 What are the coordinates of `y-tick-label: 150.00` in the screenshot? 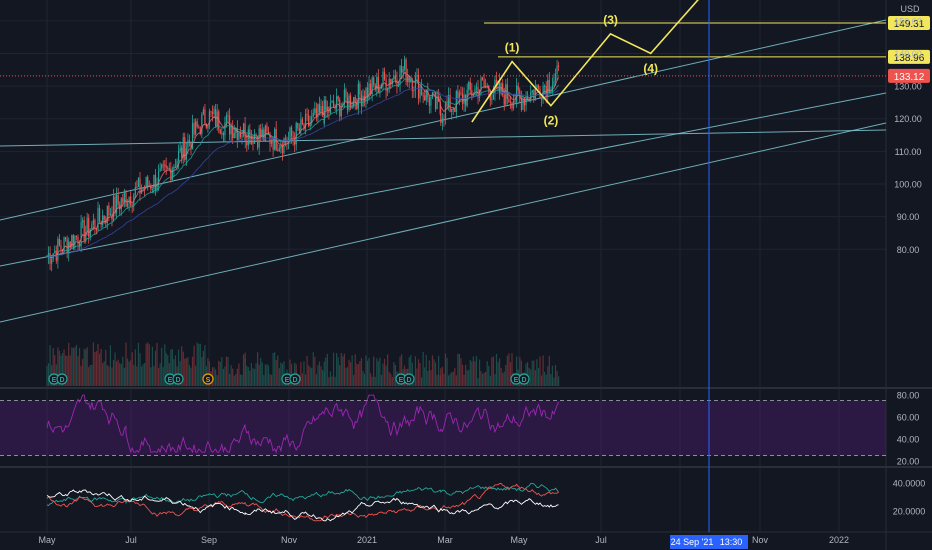 It's located at (908, 21).